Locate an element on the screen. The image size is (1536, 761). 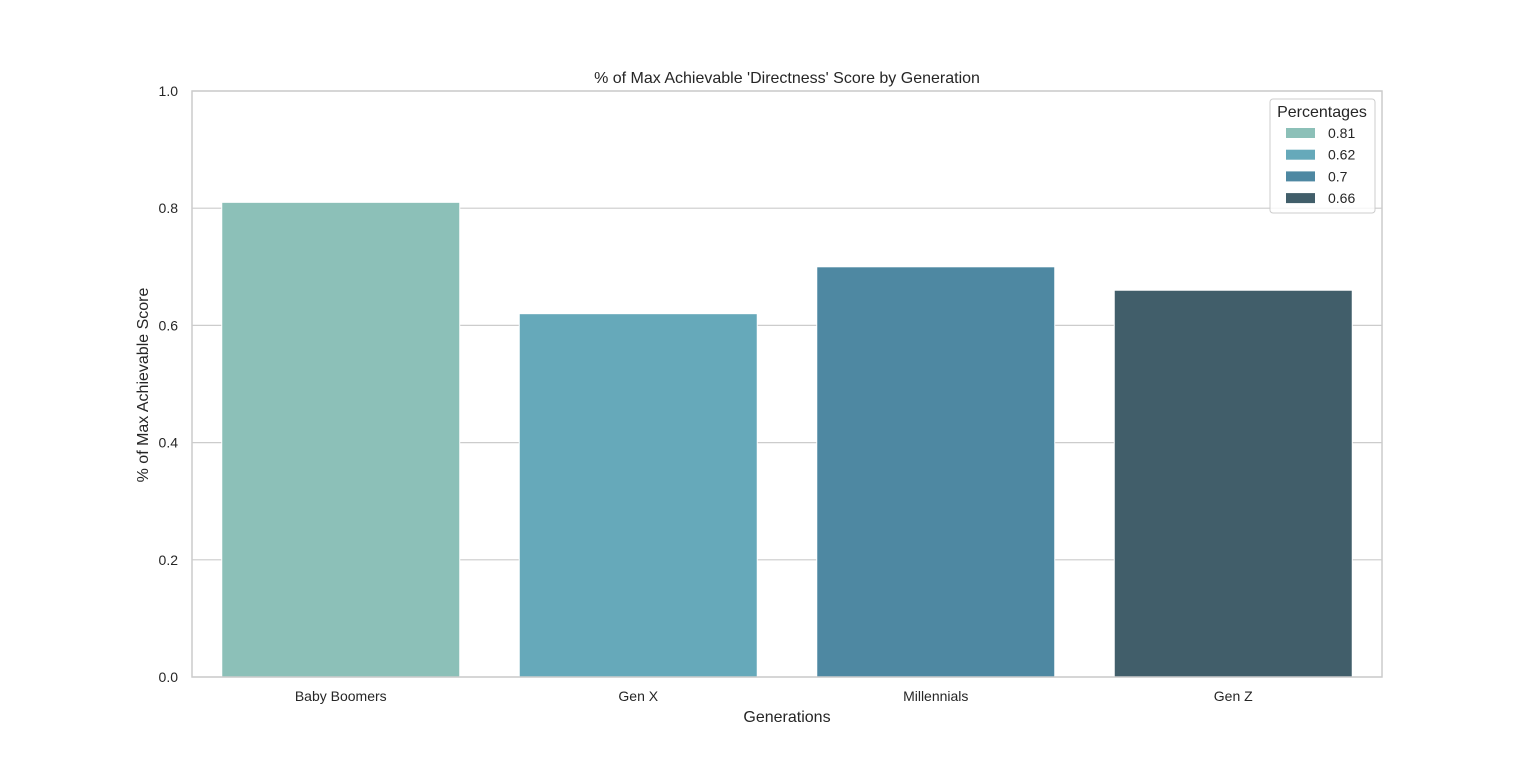
legend: Percentages 0.81 0.62 0.7 0.66 is located at coordinates (1322, 156).